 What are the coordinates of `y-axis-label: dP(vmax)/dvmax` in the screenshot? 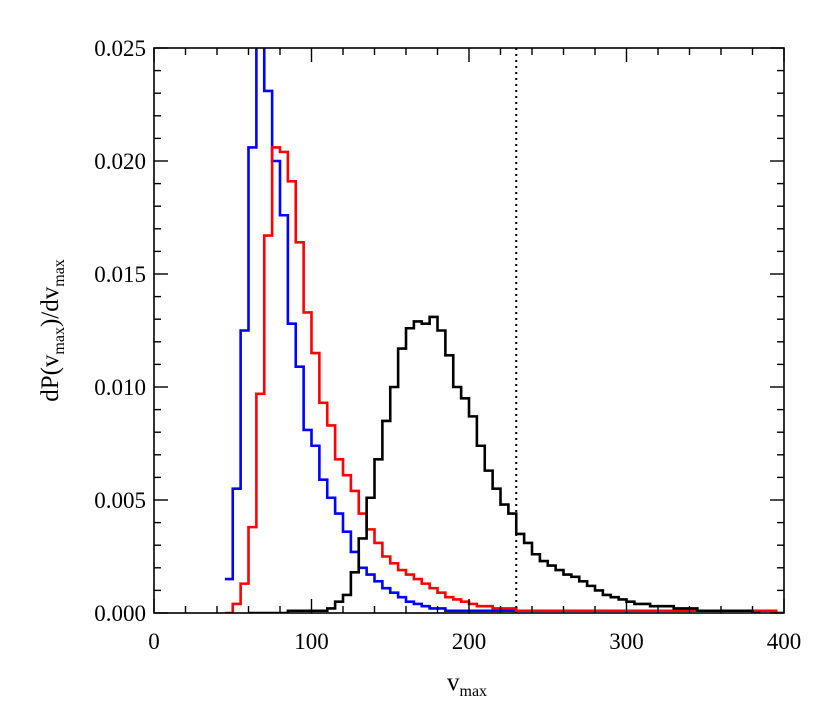 It's located at (52, 330).